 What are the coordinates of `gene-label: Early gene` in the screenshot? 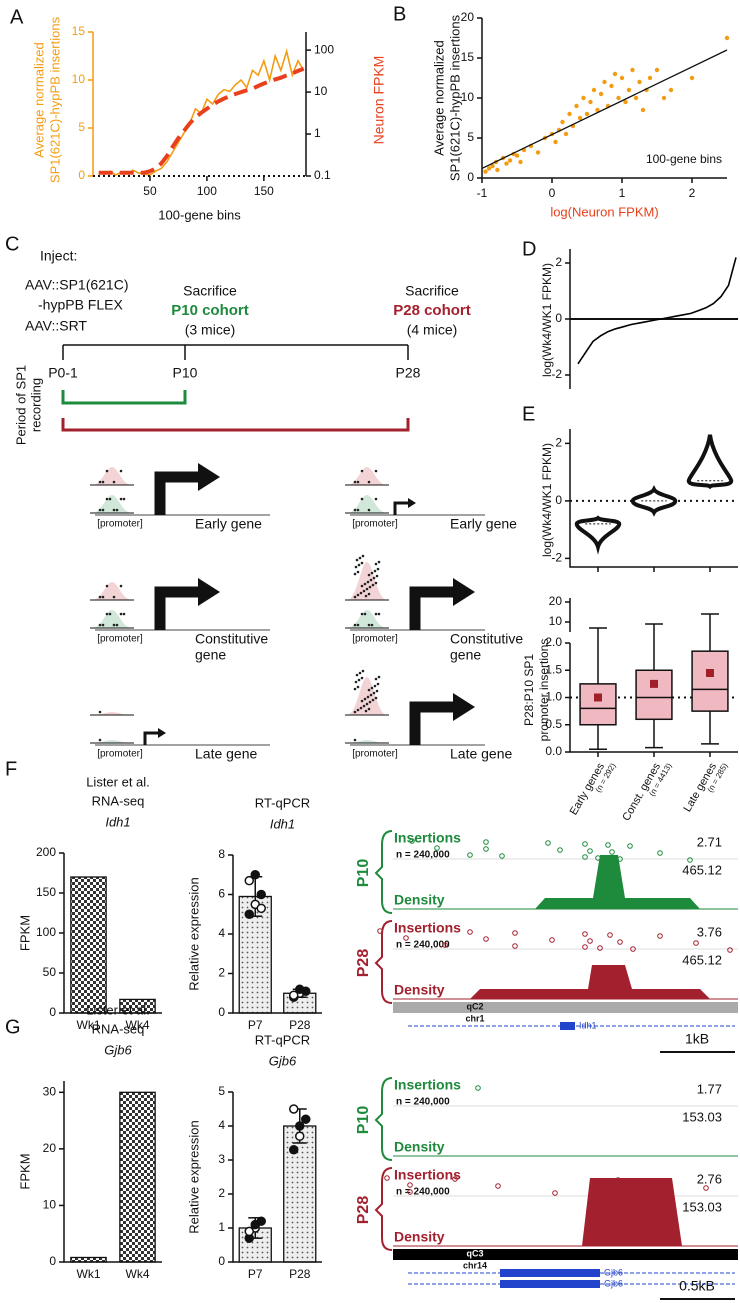 It's located at (228, 524).